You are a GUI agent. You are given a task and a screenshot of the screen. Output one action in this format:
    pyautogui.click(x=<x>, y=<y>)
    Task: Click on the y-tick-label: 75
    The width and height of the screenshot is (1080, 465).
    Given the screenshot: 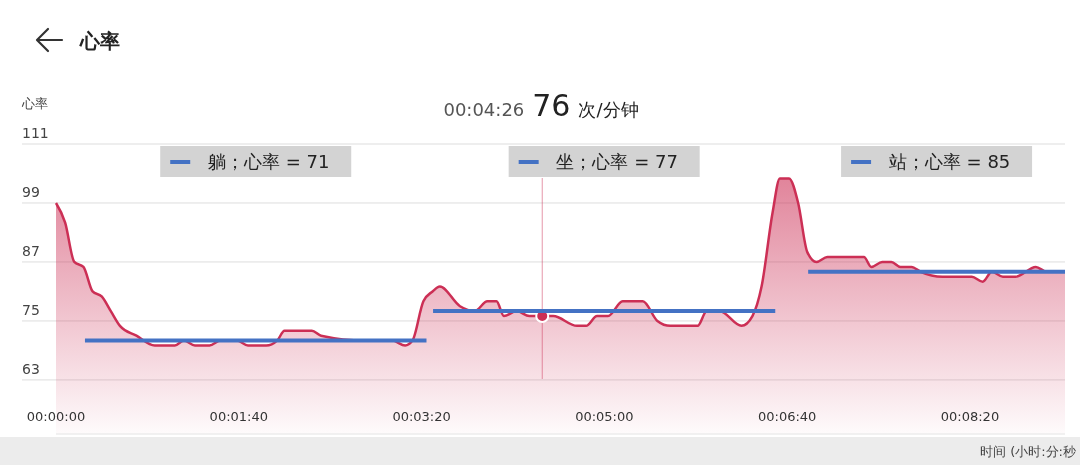 What is the action you would take?
    pyautogui.click(x=31, y=309)
    